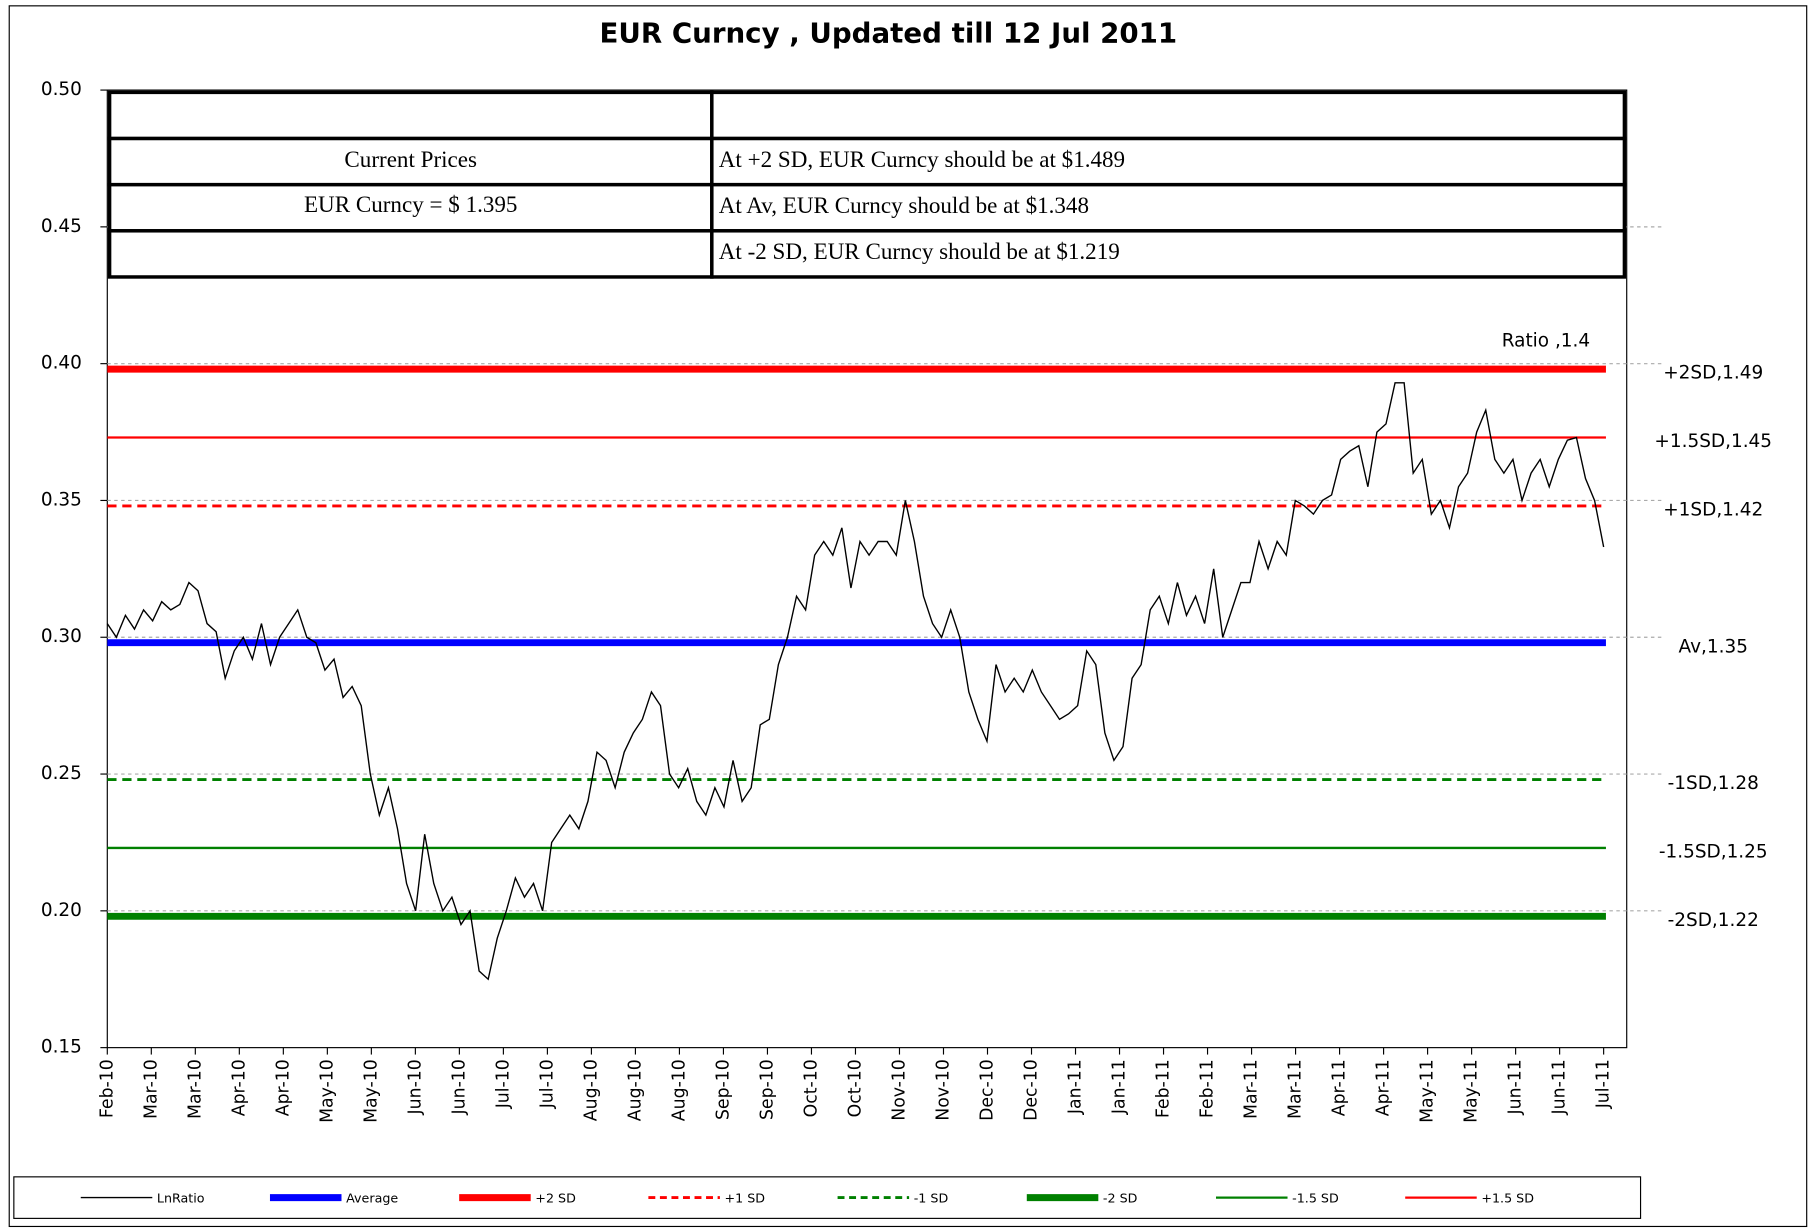  I want to click on legend-label: -1 SD, so click(931, 1197).